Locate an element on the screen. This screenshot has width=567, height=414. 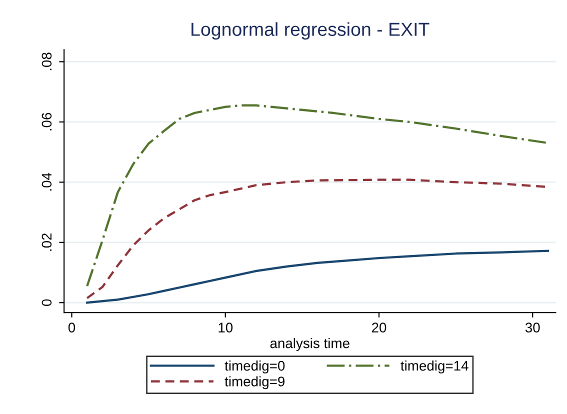
x-tick-label: 30 is located at coordinates (532, 327).